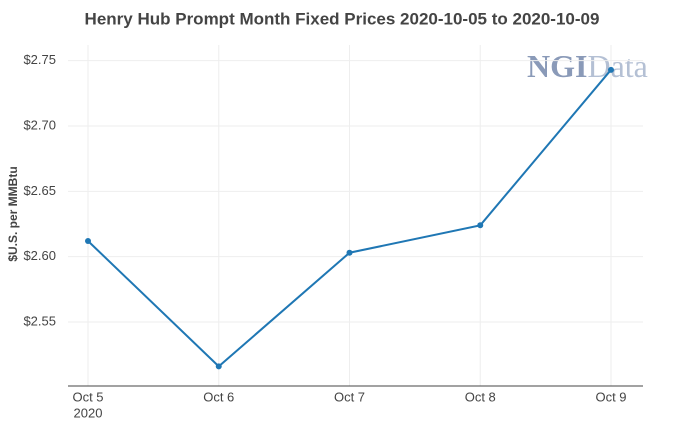 This screenshot has width=684, height=427. What do you see at coordinates (617, 66) in the screenshot?
I see `watermark-part: Data` at bounding box center [617, 66].